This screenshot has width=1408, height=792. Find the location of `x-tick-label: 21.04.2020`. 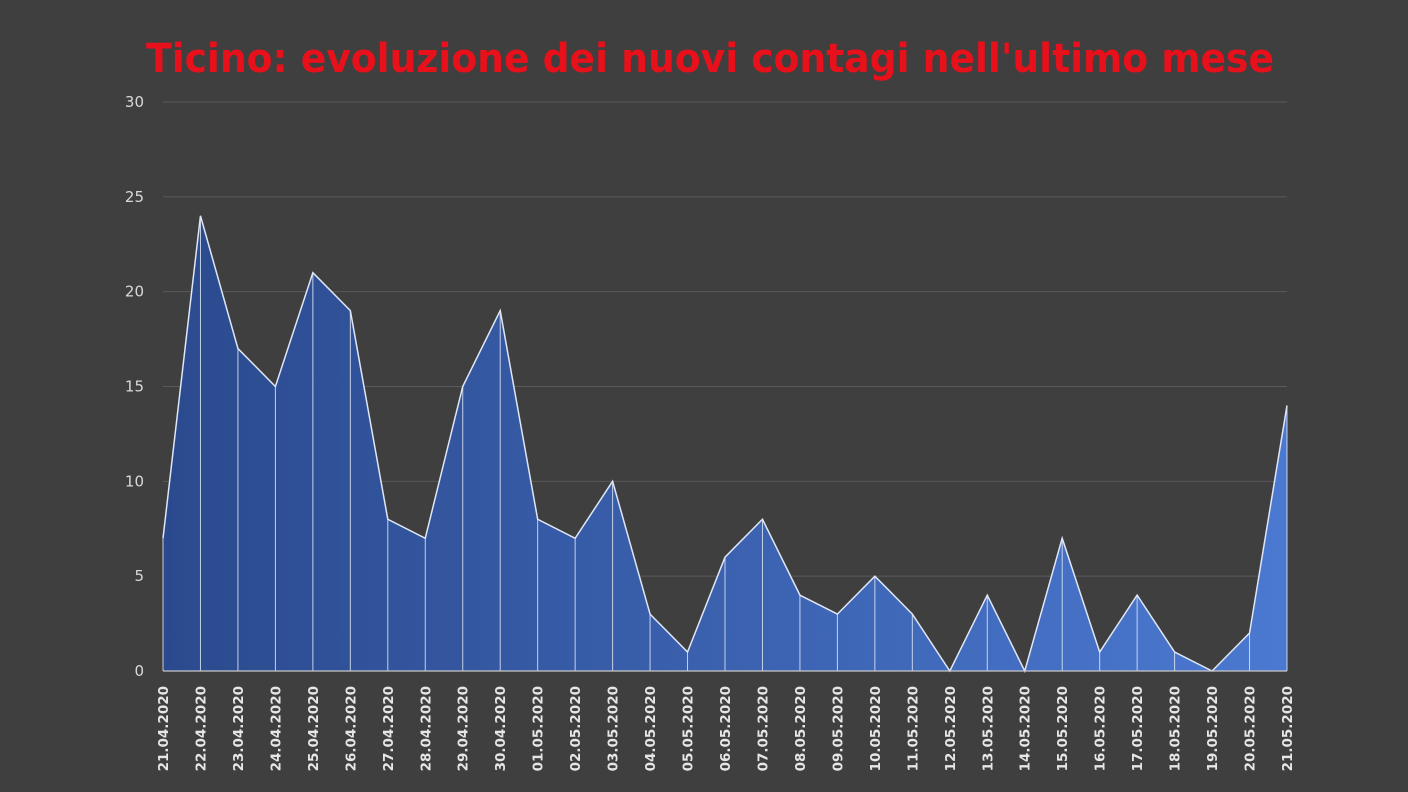

x-tick-label: 21.04.2020 is located at coordinates (164, 728).